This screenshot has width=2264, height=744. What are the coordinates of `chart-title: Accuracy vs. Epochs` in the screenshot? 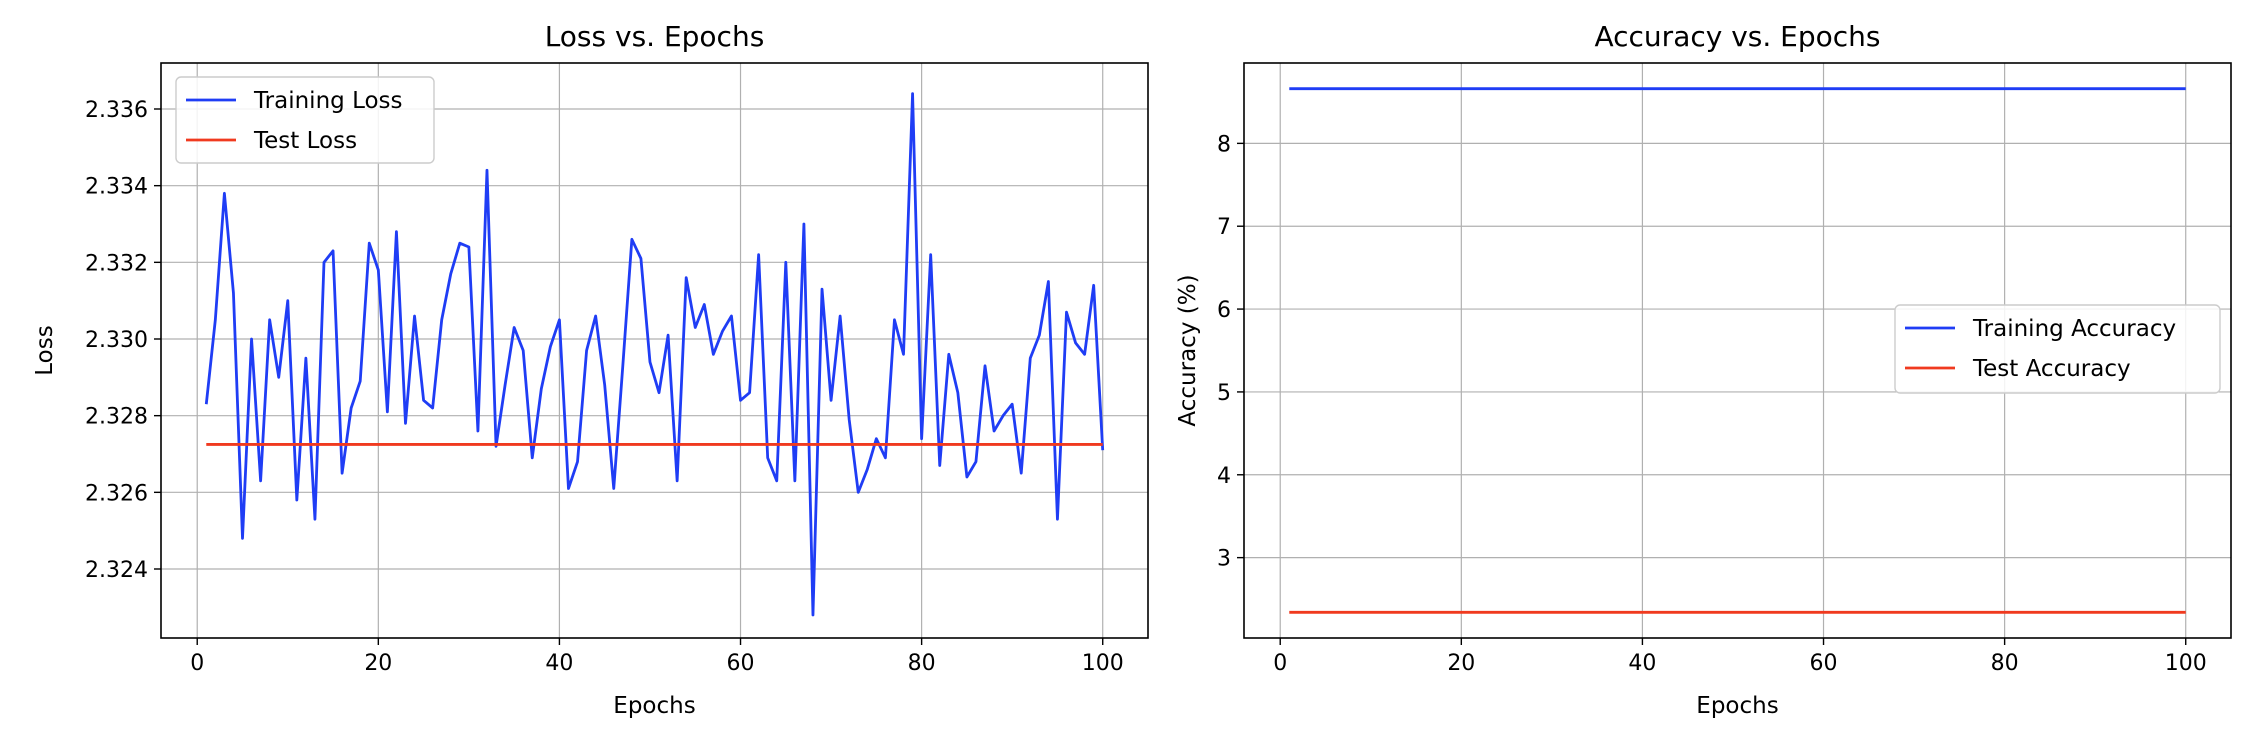 It's located at (1737, 36).